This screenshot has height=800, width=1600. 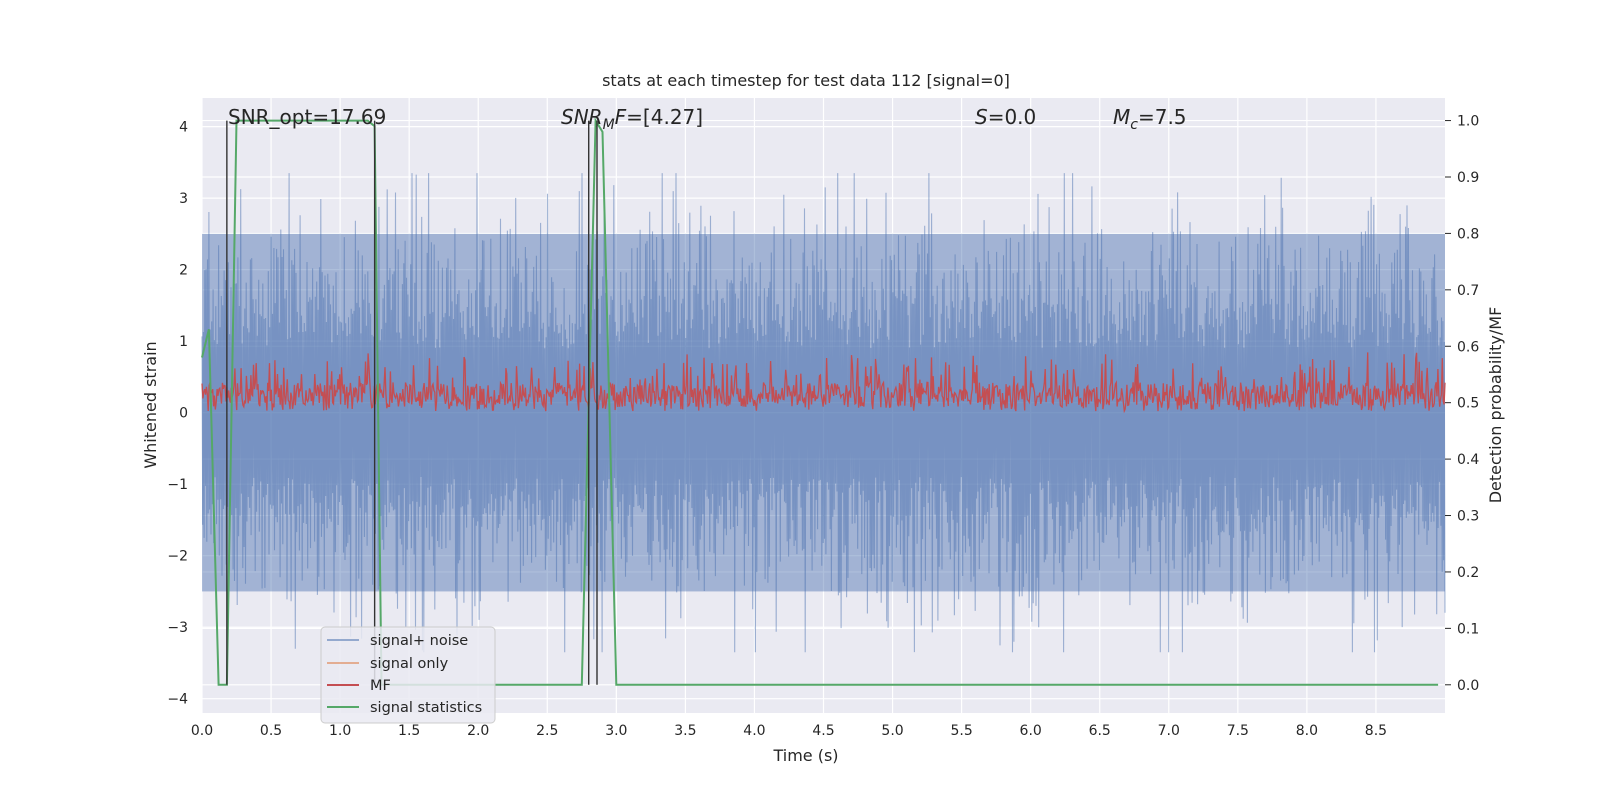 What do you see at coordinates (1468, 178) in the screenshot?
I see `y-right-tick-label: 0.9` at bounding box center [1468, 178].